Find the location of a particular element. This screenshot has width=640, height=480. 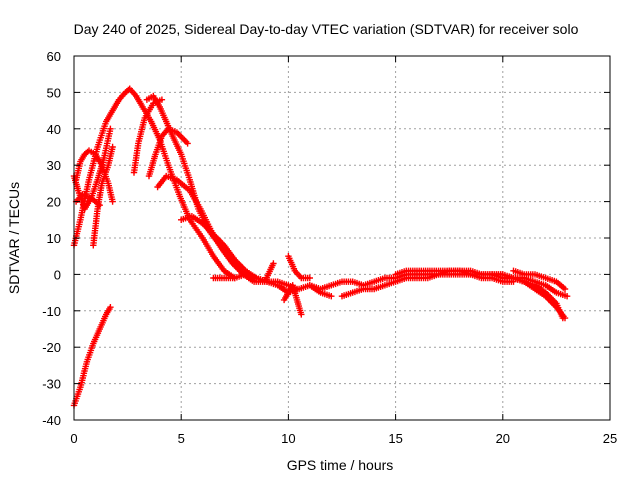

x-tick-label: 25 is located at coordinates (610, 438).